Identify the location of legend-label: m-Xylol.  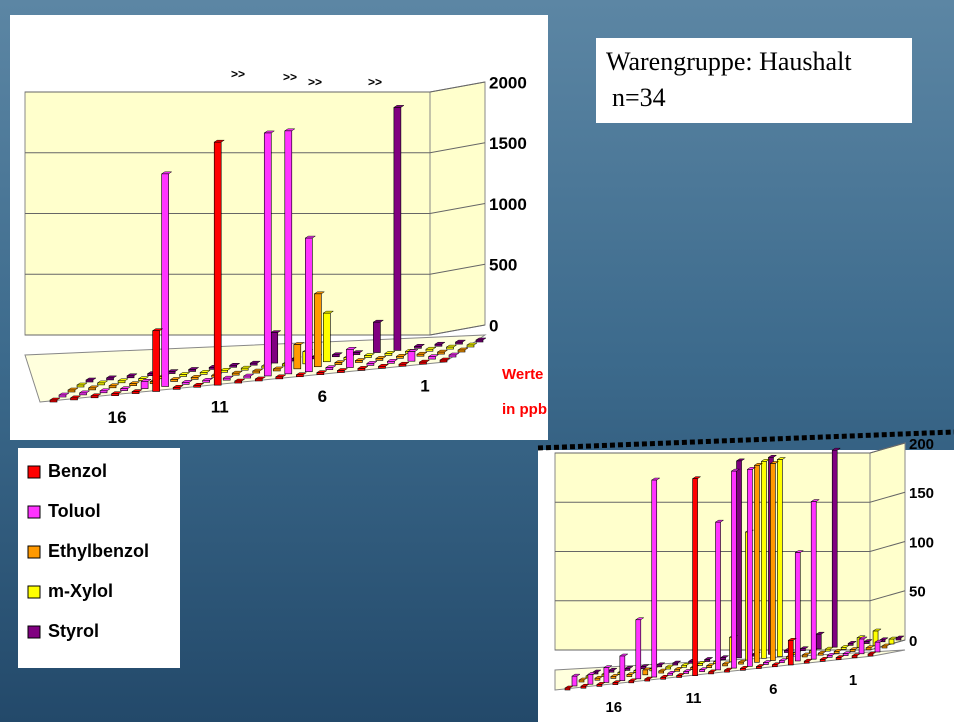
(80, 591).